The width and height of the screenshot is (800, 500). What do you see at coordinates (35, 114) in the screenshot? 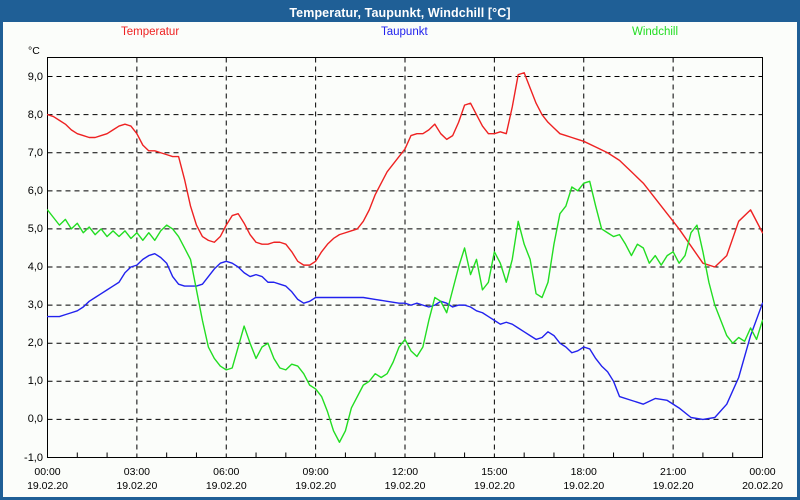
I see `y-axis-tick-label: 8,0` at bounding box center [35, 114].